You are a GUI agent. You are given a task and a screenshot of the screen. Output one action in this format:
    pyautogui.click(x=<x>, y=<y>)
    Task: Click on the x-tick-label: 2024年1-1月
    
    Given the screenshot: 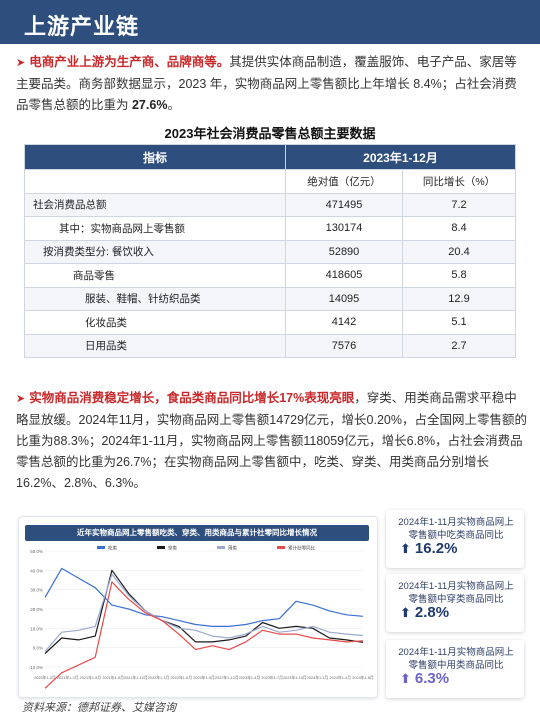 What is the action you would take?
    pyautogui.click(x=318, y=677)
    